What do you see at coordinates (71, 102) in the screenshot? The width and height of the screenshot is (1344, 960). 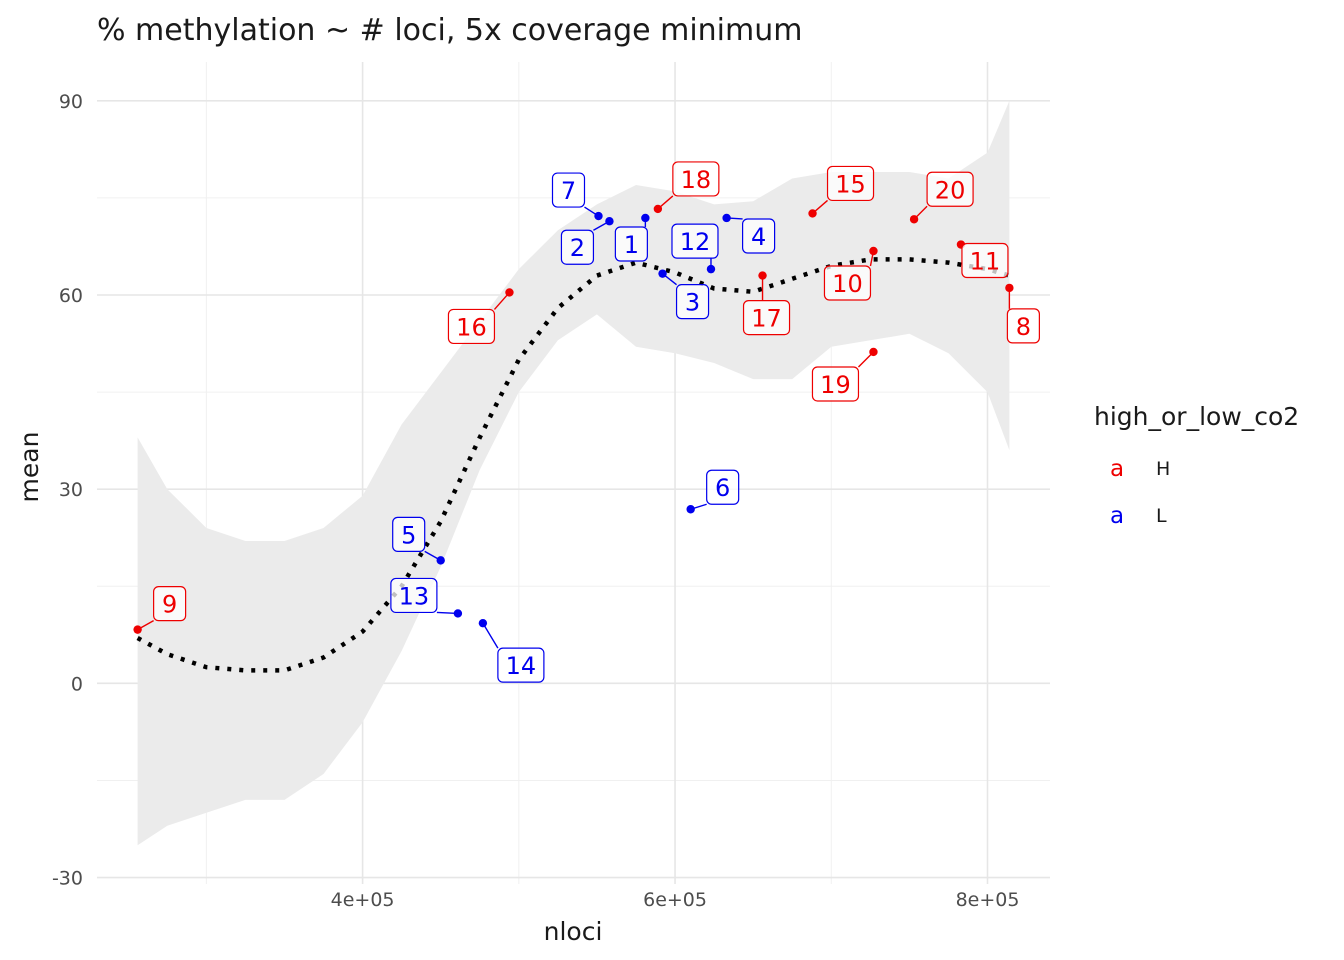 I see `y-tick-label: 90` at bounding box center [71, 102].